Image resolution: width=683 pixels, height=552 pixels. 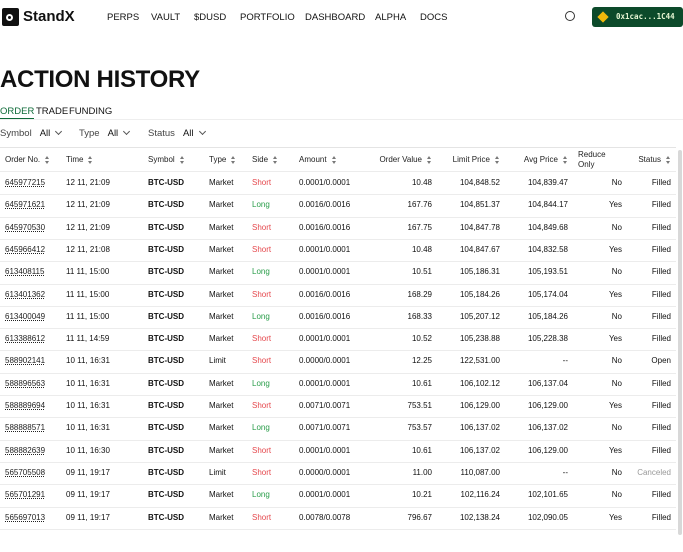 What do you see at coordinates (25, 249) in the screenshot?
I see `order-no: 645966412` at bounding box center [25, 249].